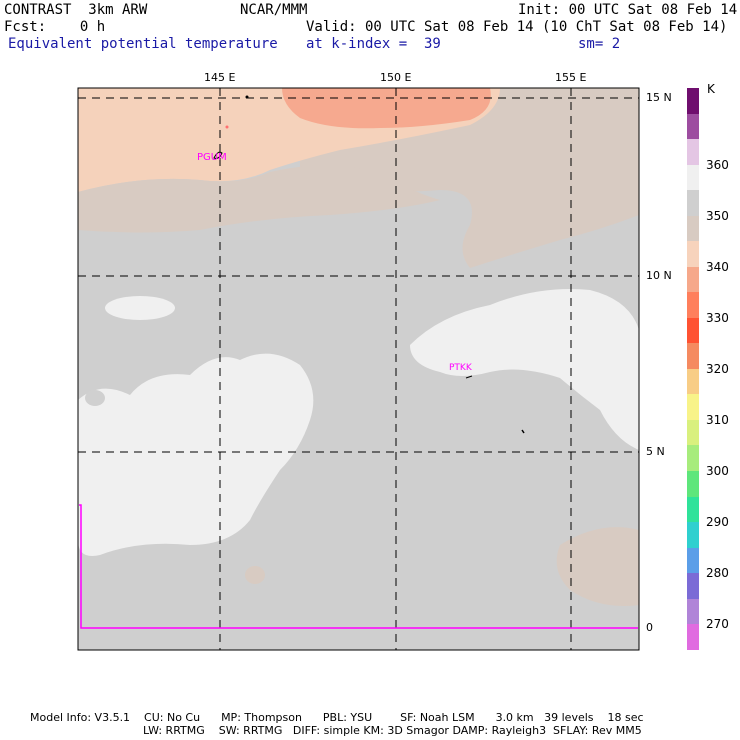 The image size is (740, 740). I want to click on legend-label: 360, so click(717, 164).